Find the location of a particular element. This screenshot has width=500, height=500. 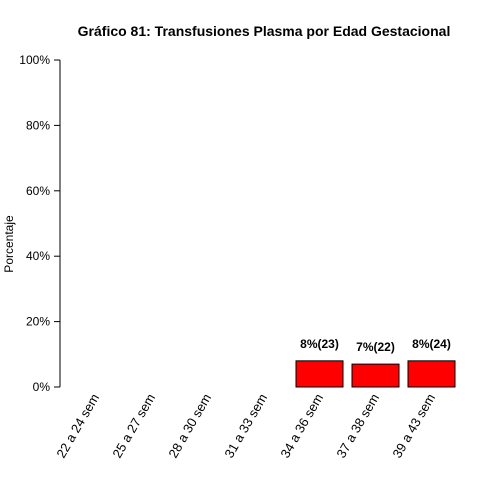

x-category-label: 34 a 36 sem is located at coordinates (301, 425).